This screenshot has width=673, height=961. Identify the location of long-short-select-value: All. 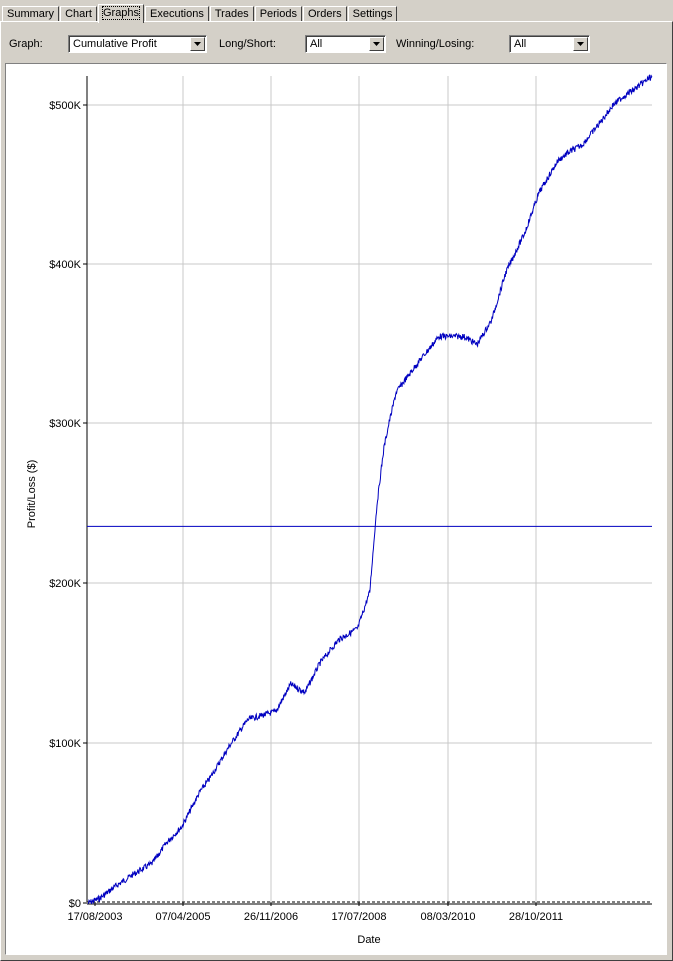
(316, 44).